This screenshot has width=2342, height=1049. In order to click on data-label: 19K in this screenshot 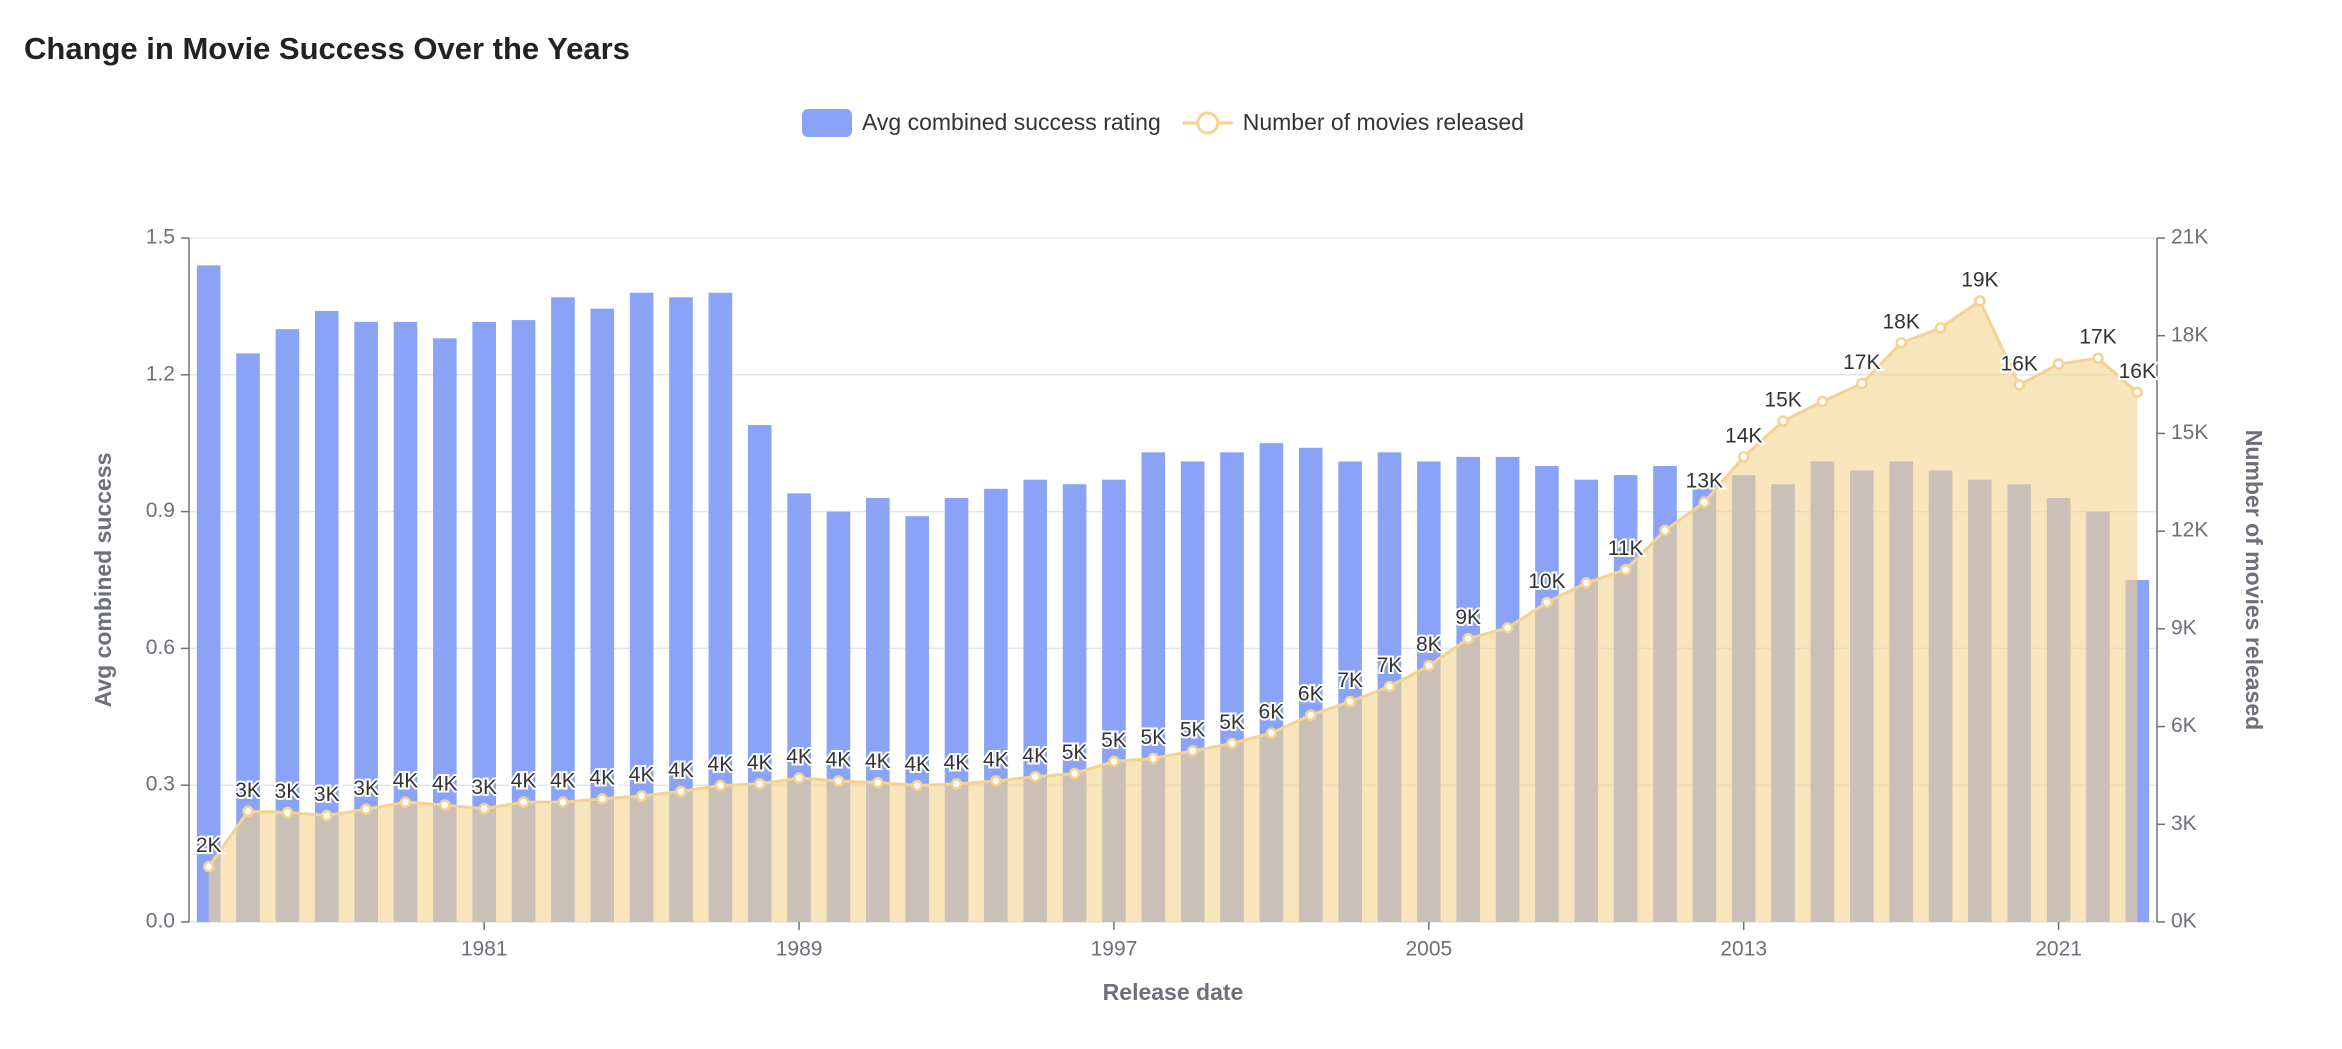, I will do `click(1979, 279)`.